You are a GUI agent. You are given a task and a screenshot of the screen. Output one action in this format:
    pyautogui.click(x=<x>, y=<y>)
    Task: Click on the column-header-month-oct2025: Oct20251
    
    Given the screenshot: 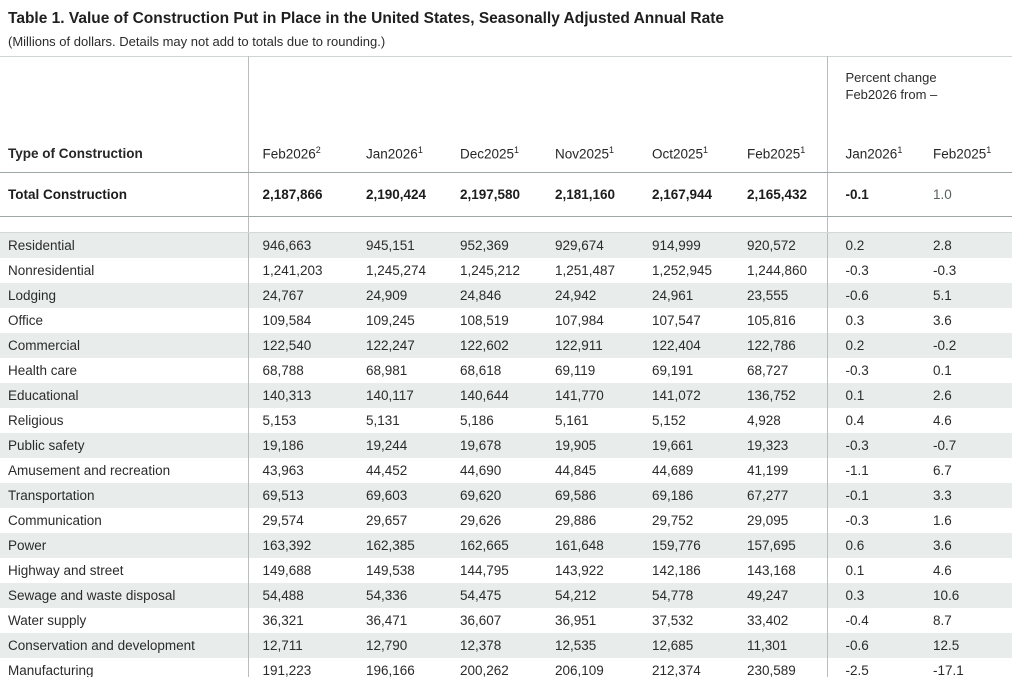 What is the action you would take?
    pyautogui.click(x=685, y=146)
    